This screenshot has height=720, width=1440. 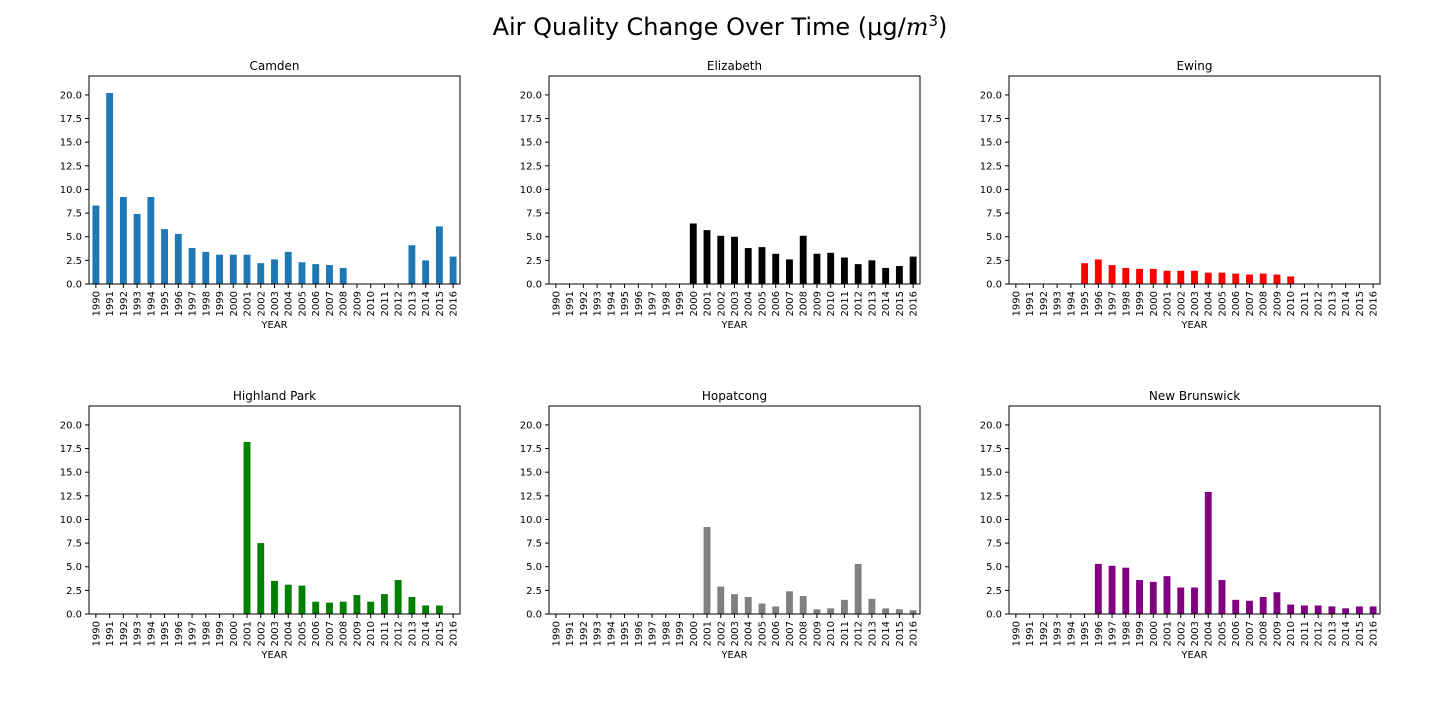 I want to click on x-tick-label: 2002, so click(x=1181, y=633).